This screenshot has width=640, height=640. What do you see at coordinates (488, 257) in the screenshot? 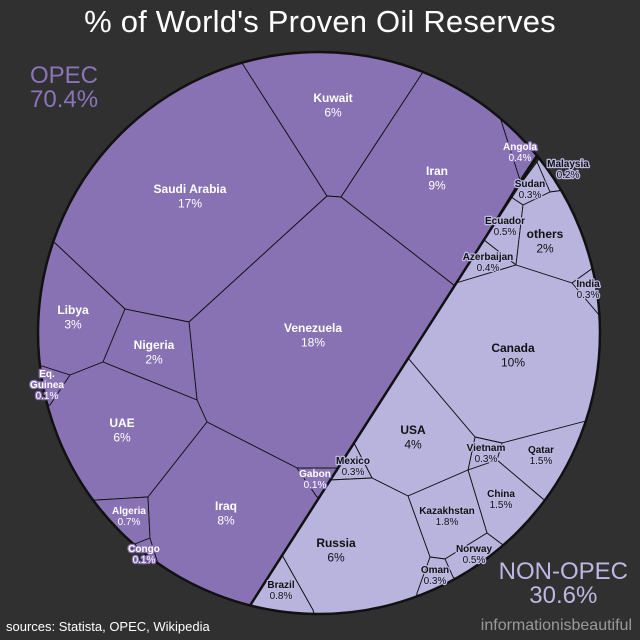
I see `country-name: Azerbaijan` at bounding box center [488, 257].